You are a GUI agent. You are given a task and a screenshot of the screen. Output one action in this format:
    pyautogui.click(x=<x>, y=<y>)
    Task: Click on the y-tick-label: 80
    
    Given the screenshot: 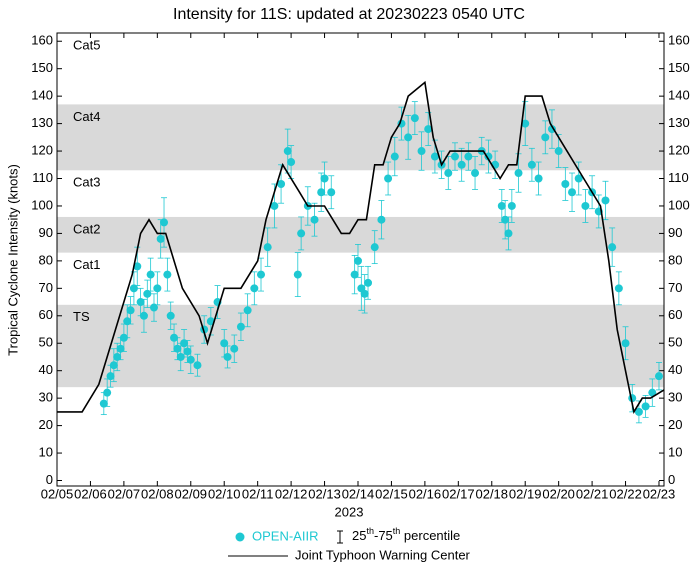 What is the action you would take?
    pyautogui.click(x=46, y=259)
    